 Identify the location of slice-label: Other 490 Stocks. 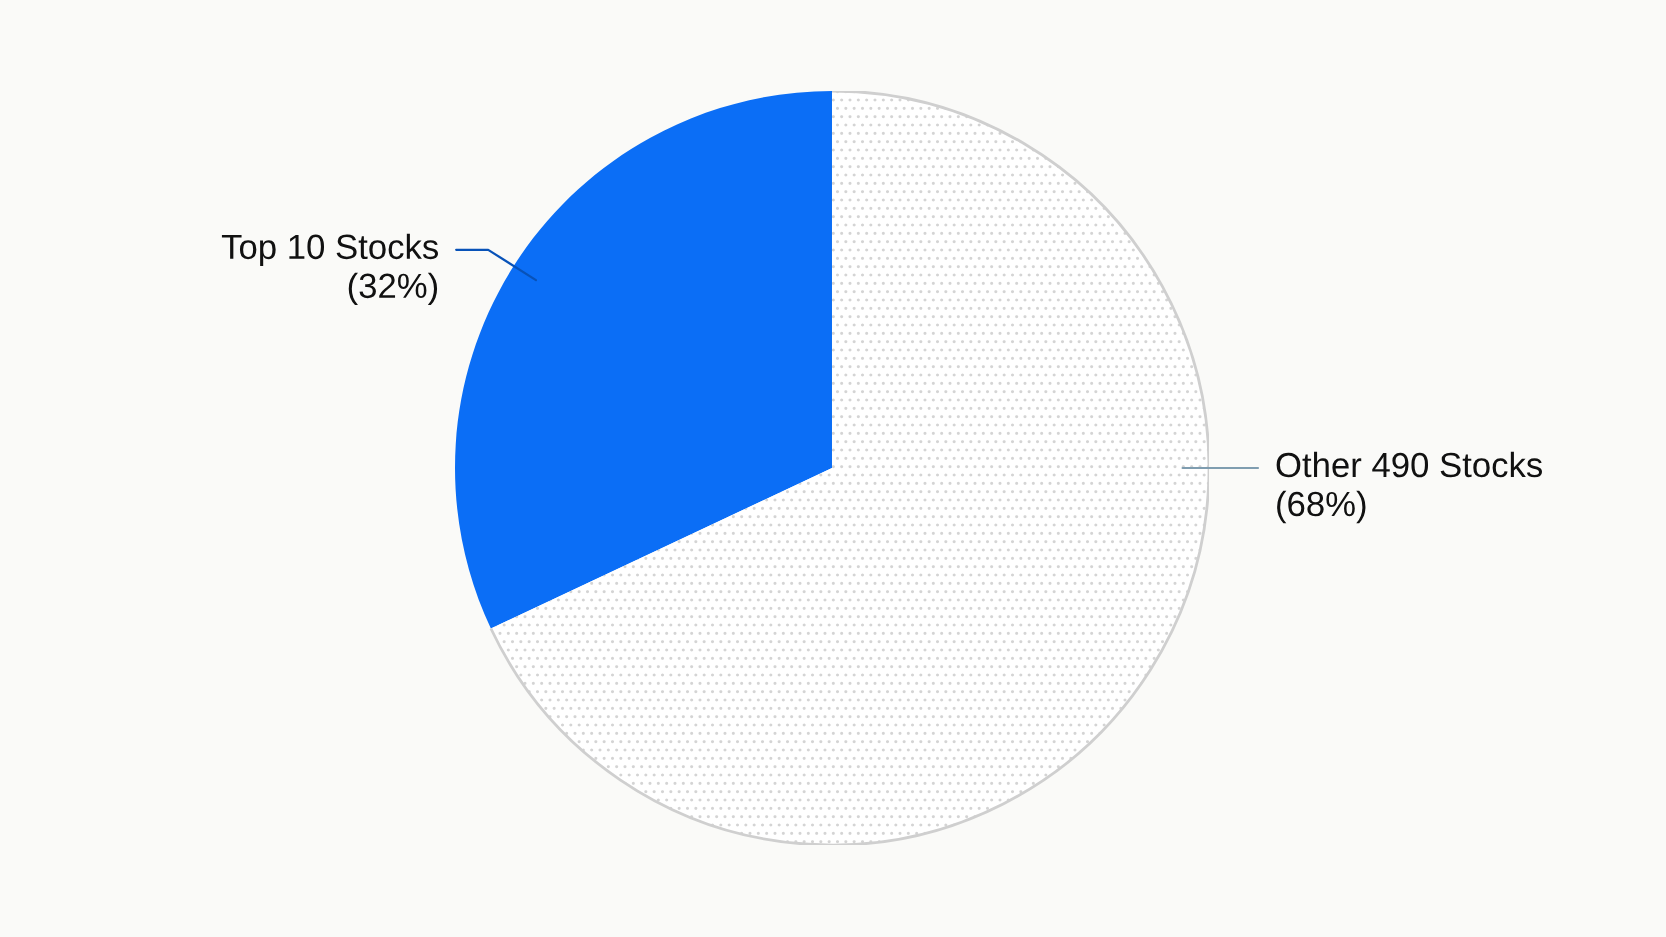
(1409, 464).